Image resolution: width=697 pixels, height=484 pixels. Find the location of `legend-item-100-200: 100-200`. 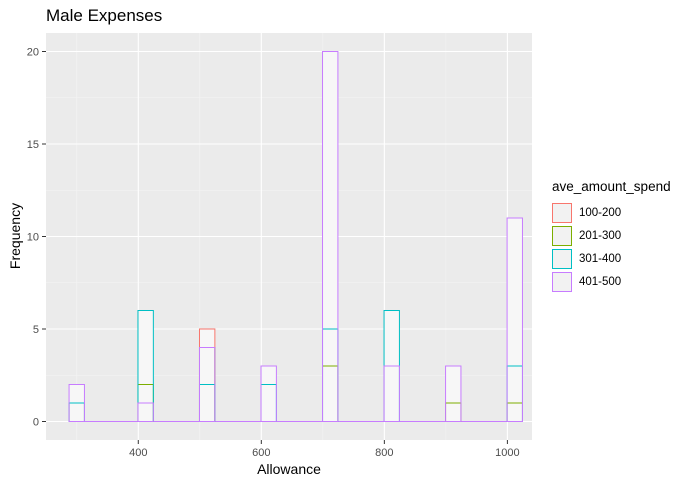

legend-item-100-200: 100-200 is located at coordinates (611, 212).